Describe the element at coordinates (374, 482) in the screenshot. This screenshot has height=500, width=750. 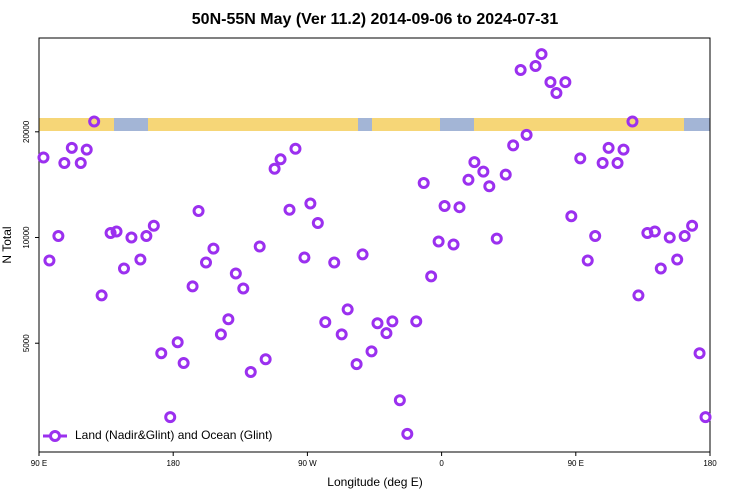
I see `x-axis-label: Longitude (deg E)` at that location.